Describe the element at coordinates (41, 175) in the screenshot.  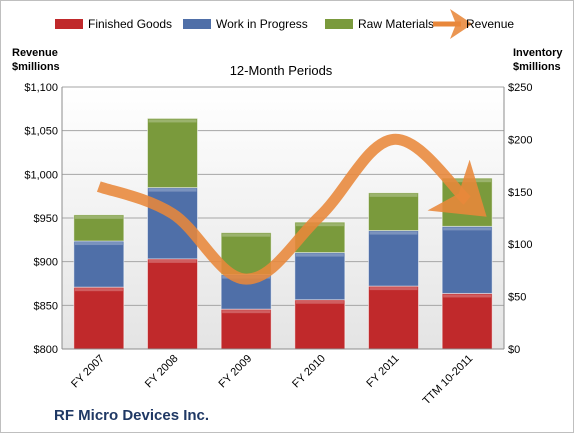
I see `left-tick-label: $1,000` at that location.